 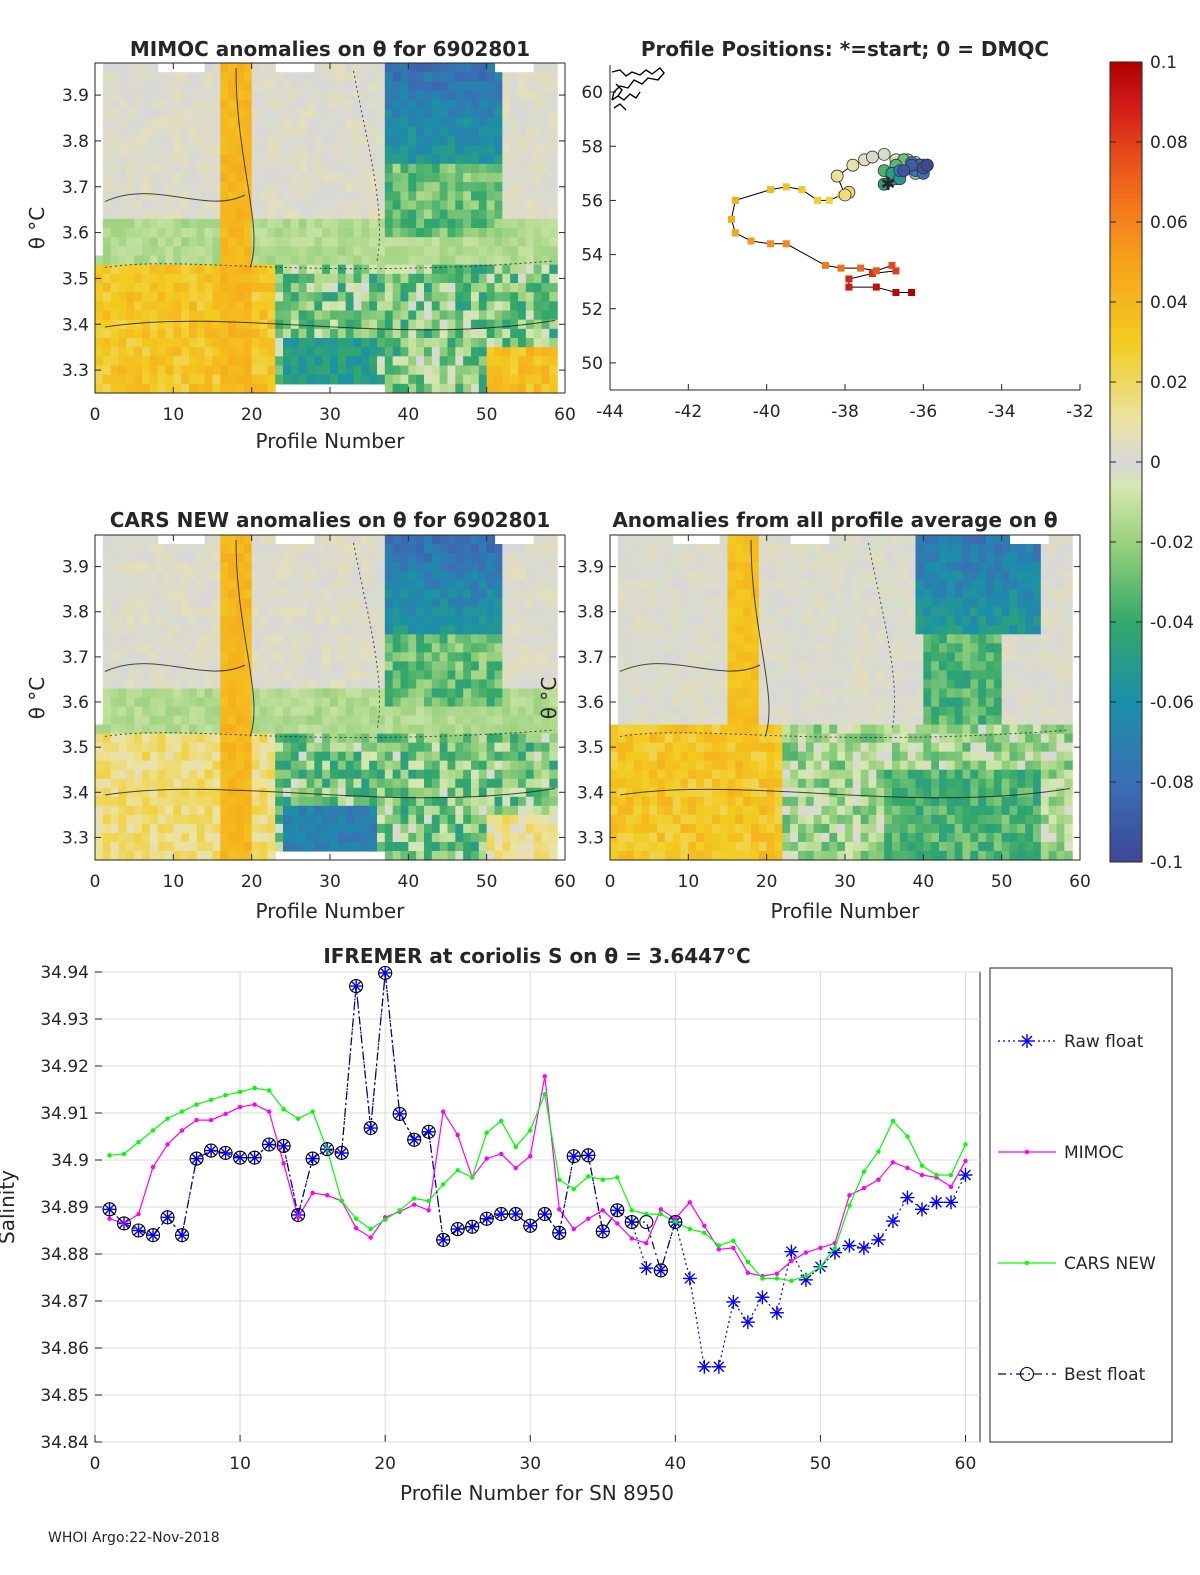 I want to click on panel3-xlabel: Profile Number, so click(x=331, y=911).